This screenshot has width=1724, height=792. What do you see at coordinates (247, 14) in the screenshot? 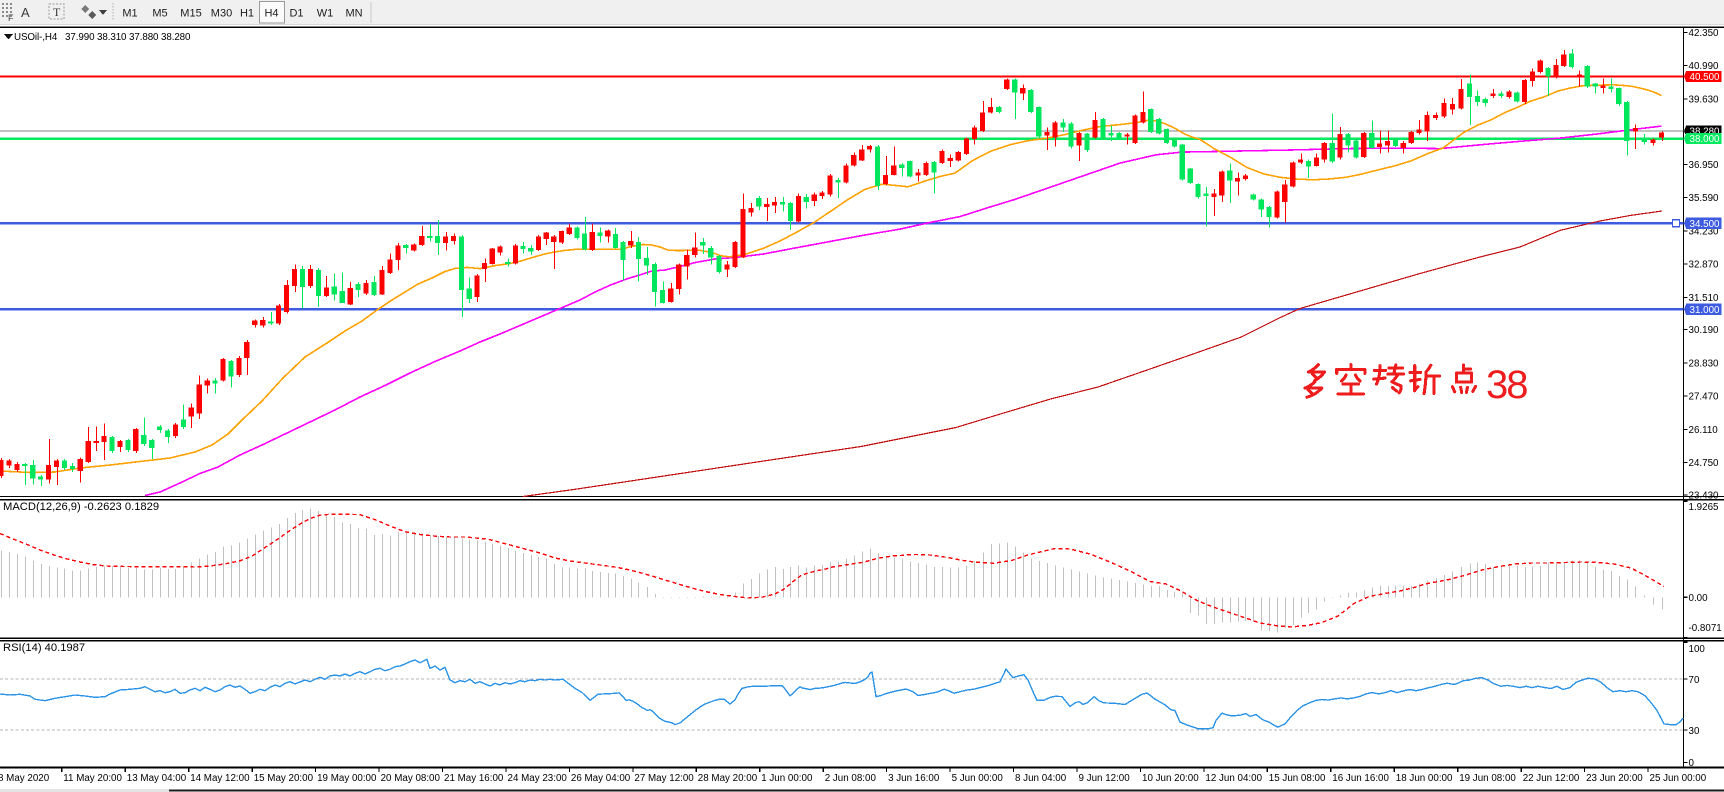
I see `svg-text: H1` at bounding box center [247, 14].